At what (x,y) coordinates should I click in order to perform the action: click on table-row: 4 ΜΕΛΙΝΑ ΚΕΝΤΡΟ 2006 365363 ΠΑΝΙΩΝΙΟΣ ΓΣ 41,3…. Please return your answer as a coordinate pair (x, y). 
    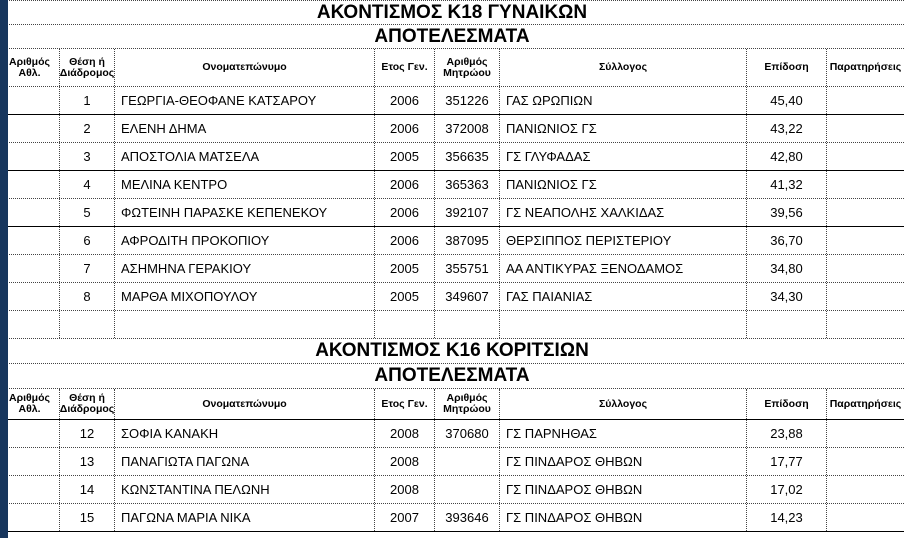
    Looking at the image, I should click on (452, 185).